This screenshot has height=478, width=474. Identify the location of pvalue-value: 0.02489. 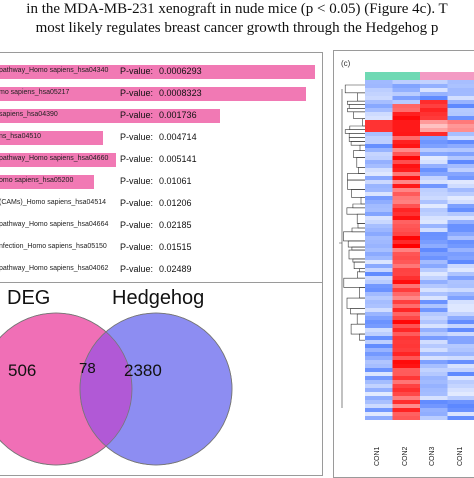
(175, 269).